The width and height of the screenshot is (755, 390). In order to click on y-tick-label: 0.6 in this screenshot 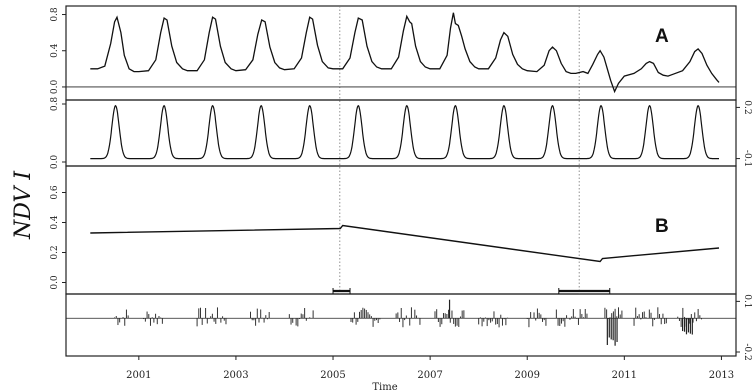, I will do `click(55, 192)`.